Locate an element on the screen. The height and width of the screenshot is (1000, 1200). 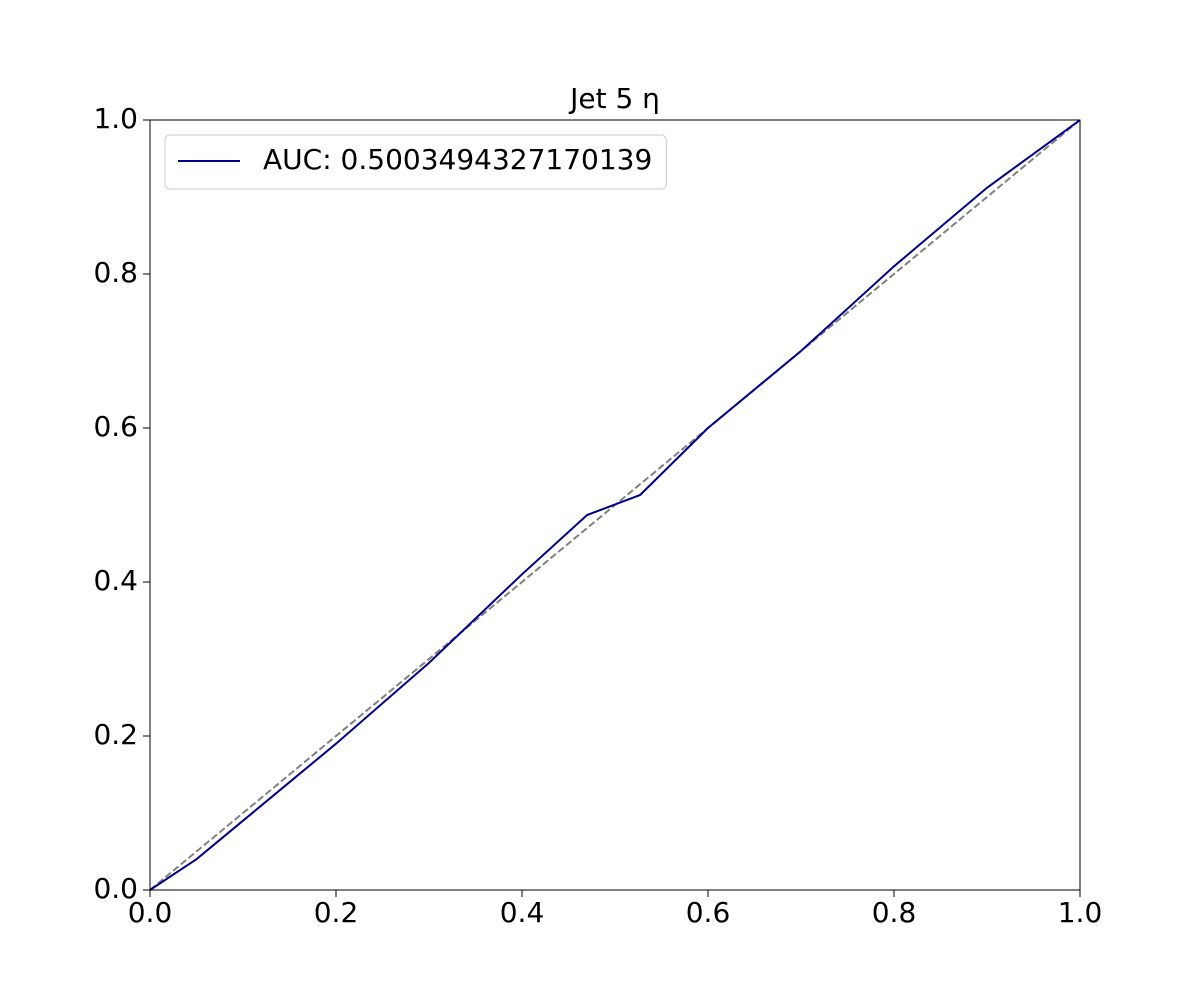
x-tick-label: 0.4 is located at coordinates (522, 912).